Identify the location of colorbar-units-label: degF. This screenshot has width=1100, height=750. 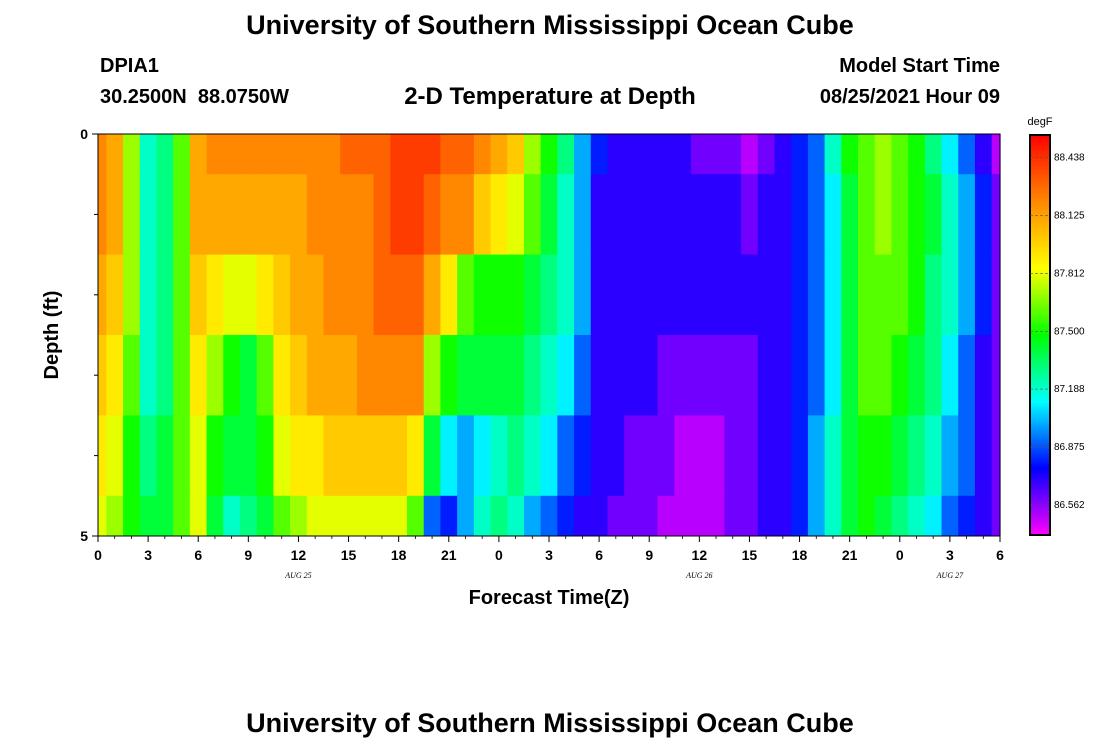
(1039, 122).